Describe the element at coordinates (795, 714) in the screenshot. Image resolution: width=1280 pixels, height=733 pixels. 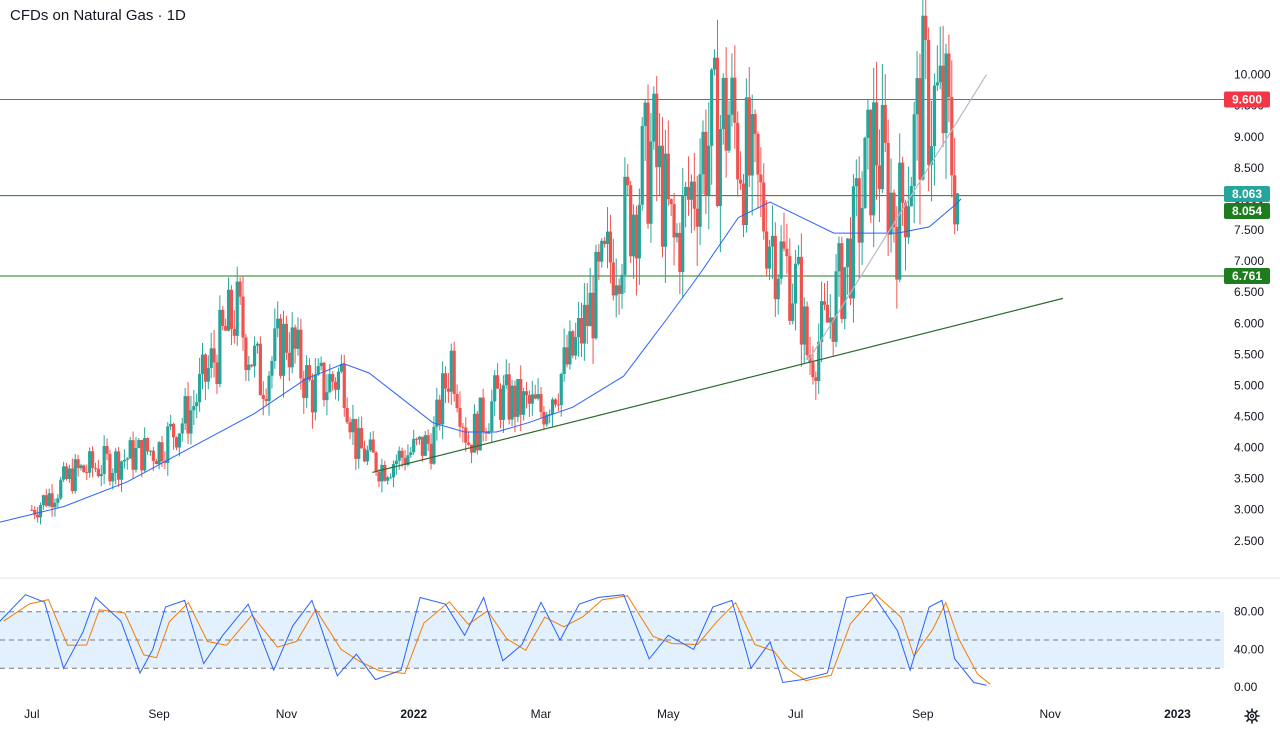
I see `x-tick-label: Jul` at that location.